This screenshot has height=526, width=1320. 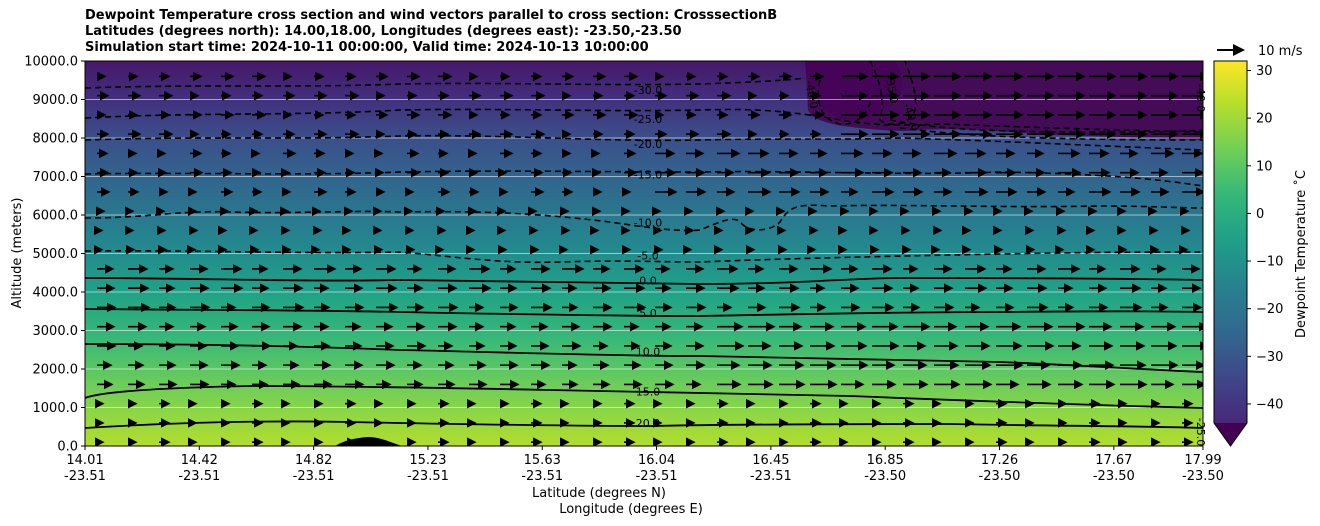 What do you see at coordinates (1230, 242) in the screenshot?
I see `colorbar-body` at bounding box center [1230, 242].